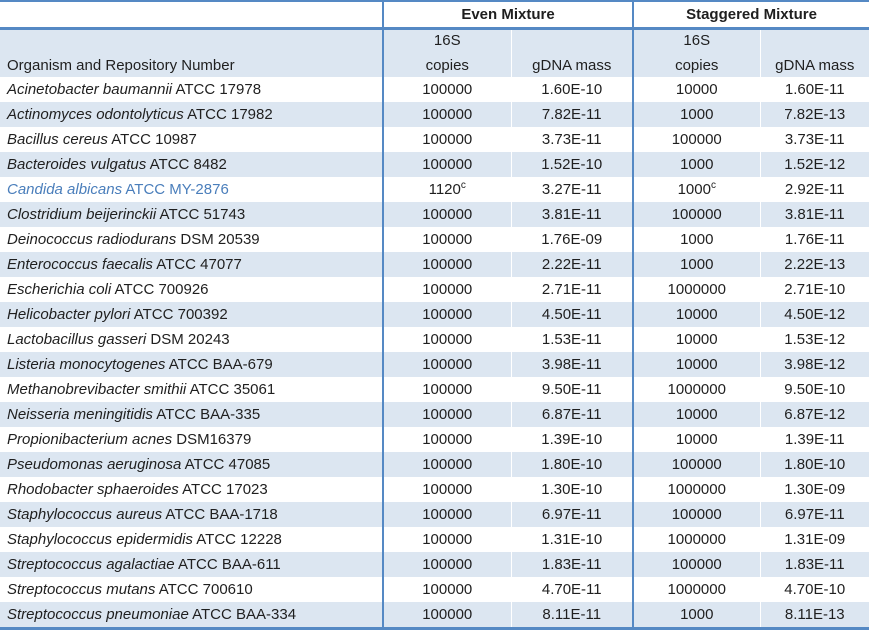  Describe the element at coordinates (175, 189) in the screenshot. I see `repository-number: ATCC MY-2876` at that location.